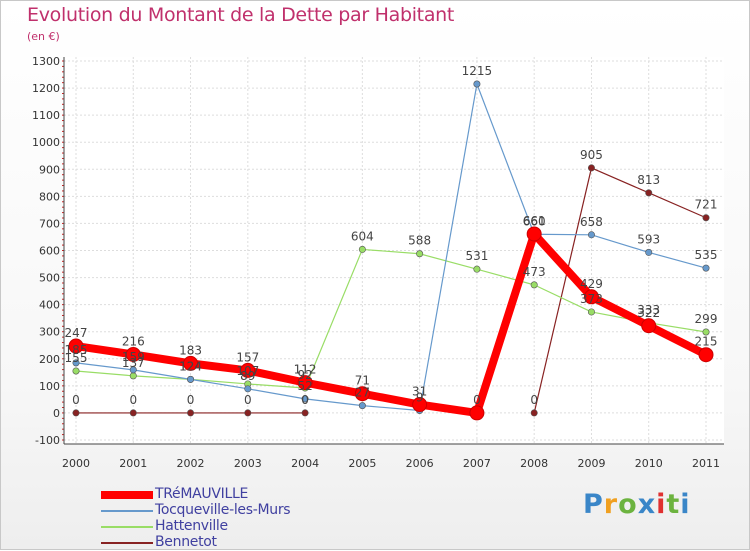 This screenshot has width=750, height=551. Describe the element at coordinates (591, 155) in the screenshot. I see `data-label: 905` at that location.